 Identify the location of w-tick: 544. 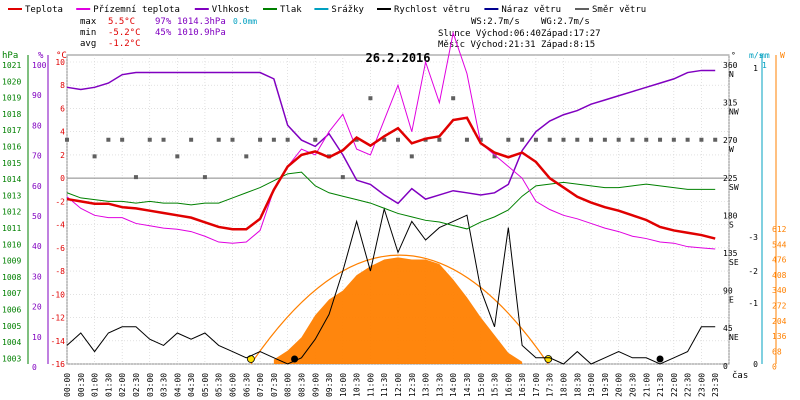
(779, 244).